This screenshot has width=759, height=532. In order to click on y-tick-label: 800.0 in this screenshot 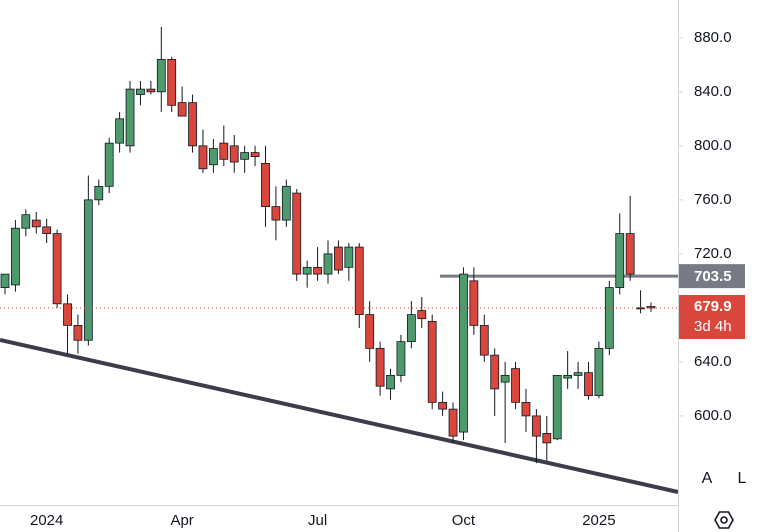, I will do `click(713, 145)`.